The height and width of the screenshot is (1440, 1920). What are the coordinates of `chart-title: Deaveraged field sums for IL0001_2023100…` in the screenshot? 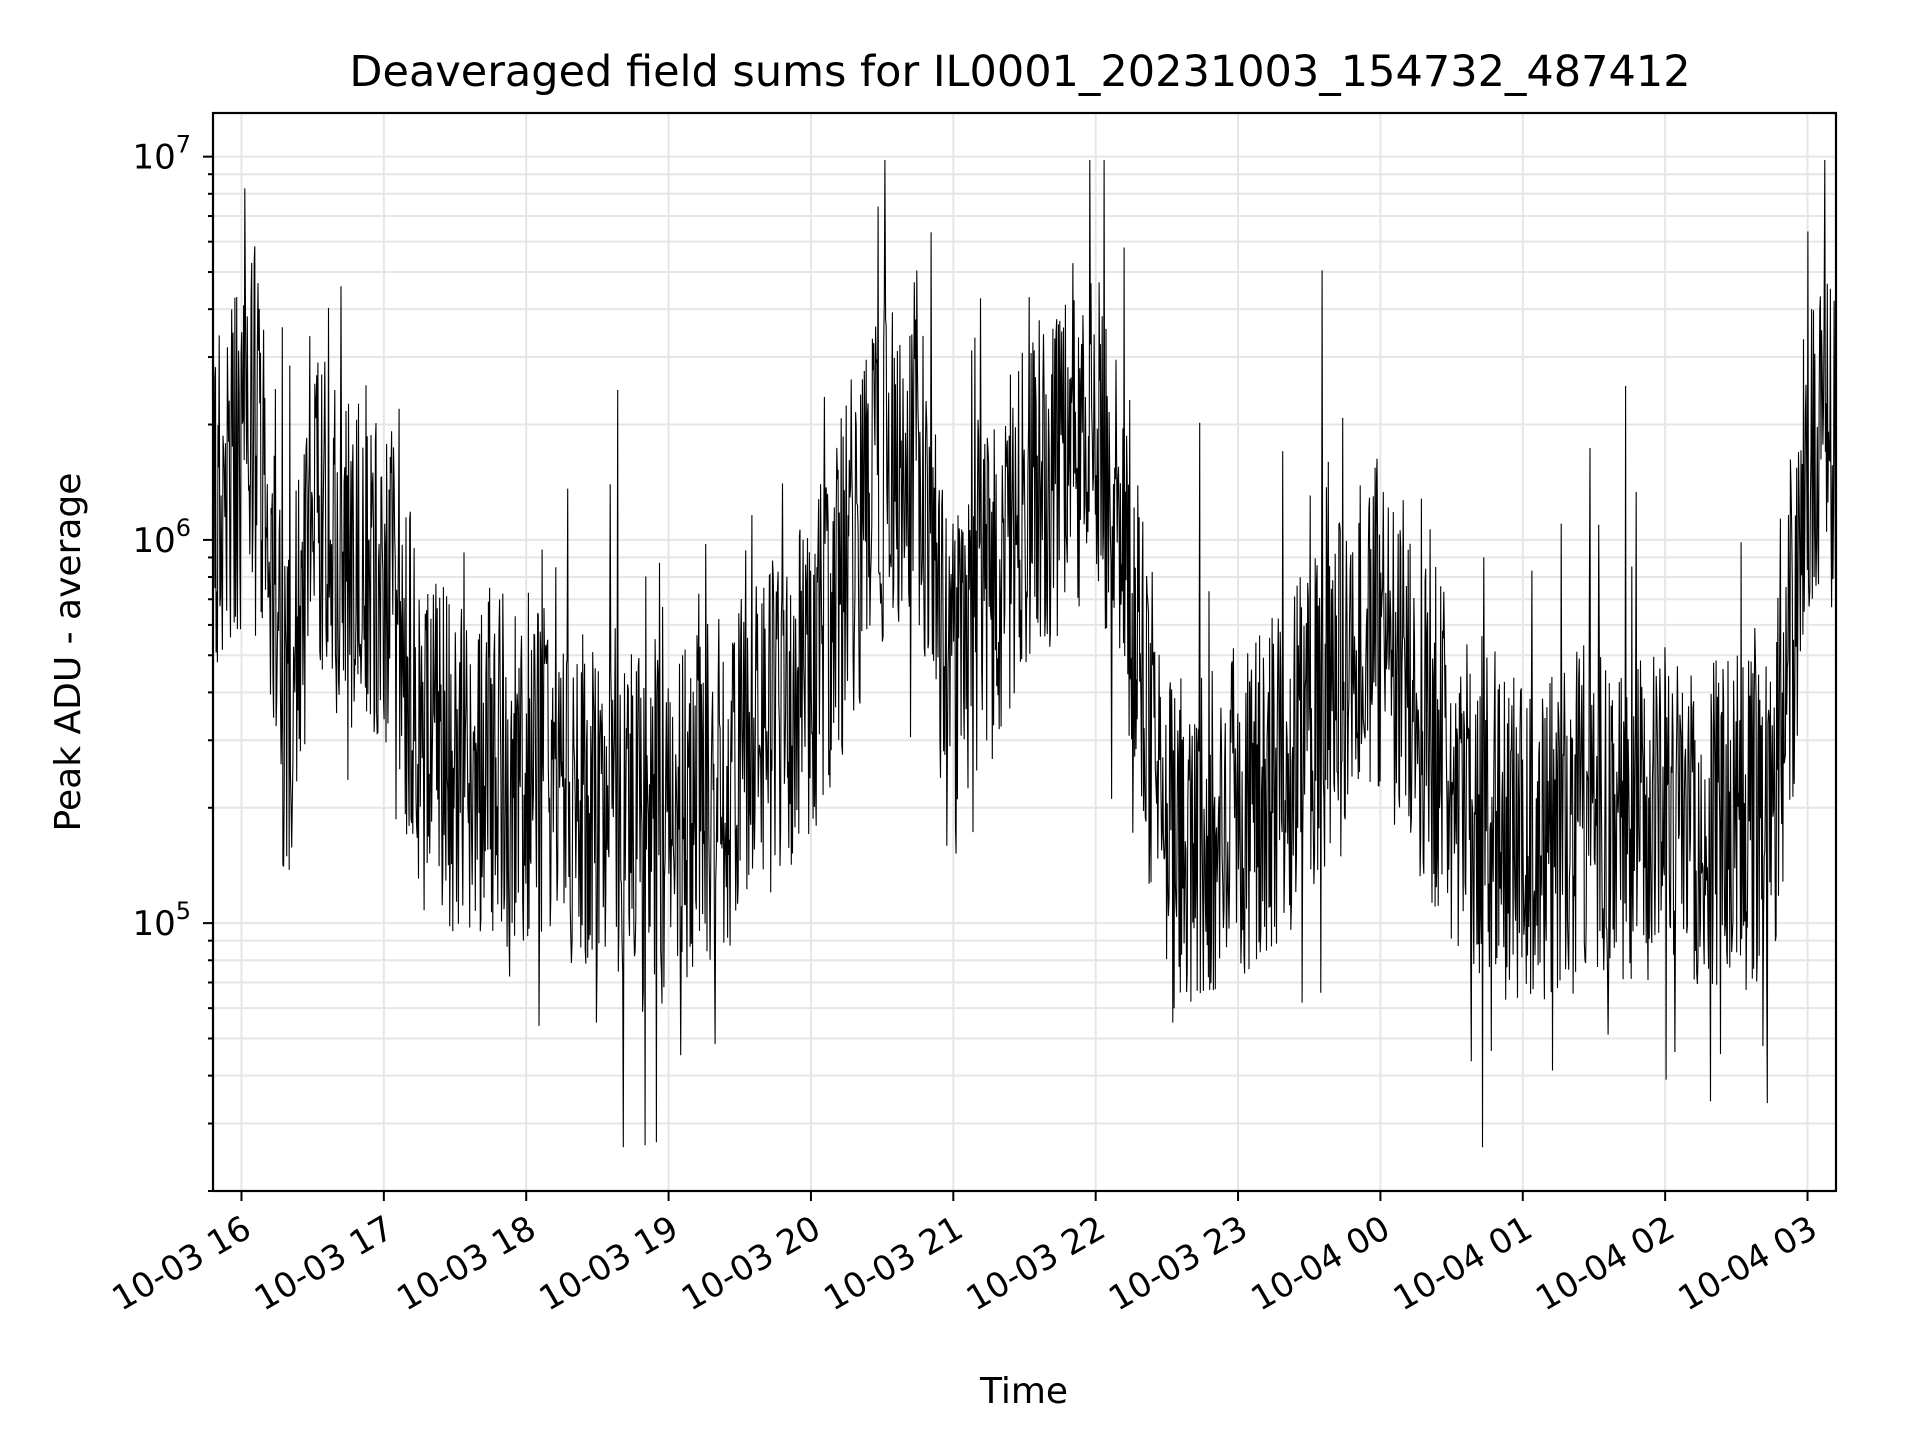 It's located at (1019, 72).